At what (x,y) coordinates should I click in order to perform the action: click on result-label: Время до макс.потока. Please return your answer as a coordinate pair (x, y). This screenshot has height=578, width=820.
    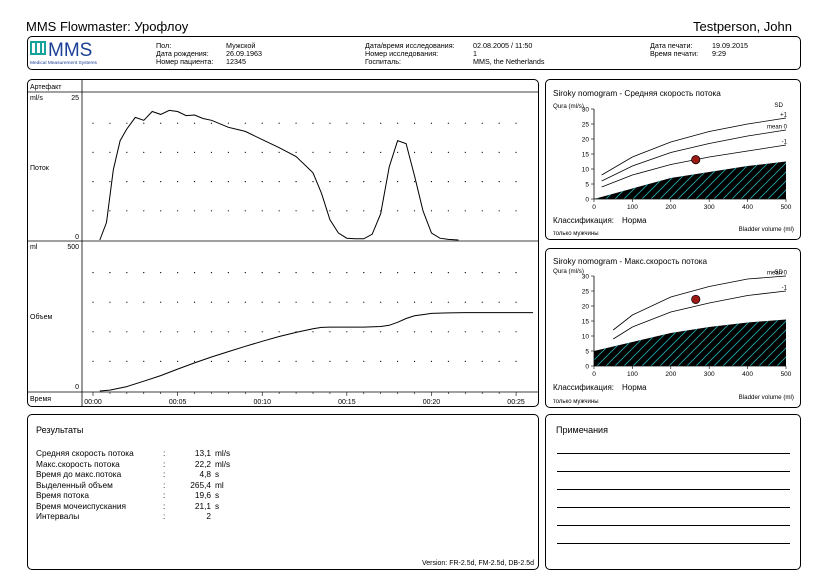
    Looking at the image, I should click on (79, 474).